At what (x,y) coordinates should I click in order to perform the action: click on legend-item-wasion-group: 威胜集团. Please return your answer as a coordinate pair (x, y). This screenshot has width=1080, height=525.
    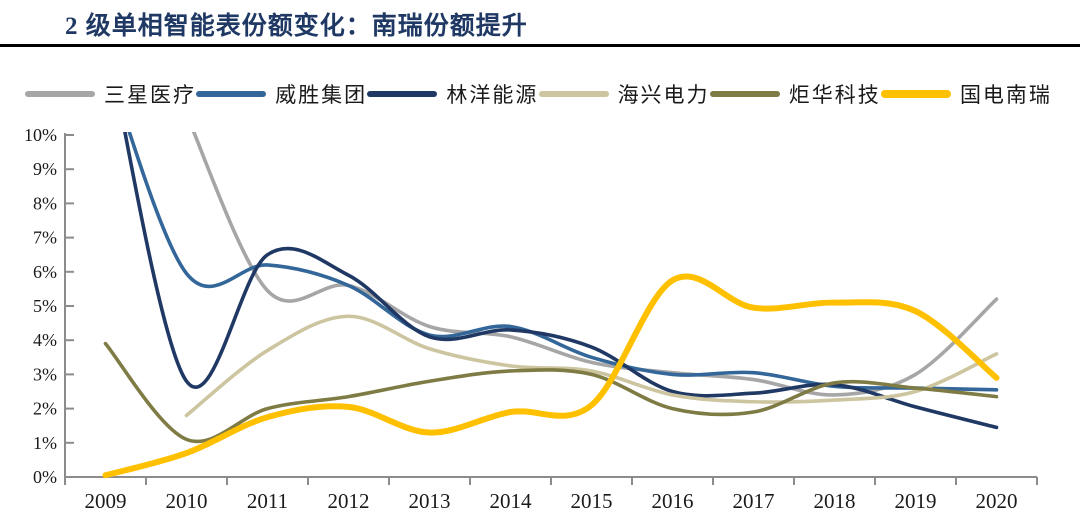
    Looking at the image, I should click on (281, 94).